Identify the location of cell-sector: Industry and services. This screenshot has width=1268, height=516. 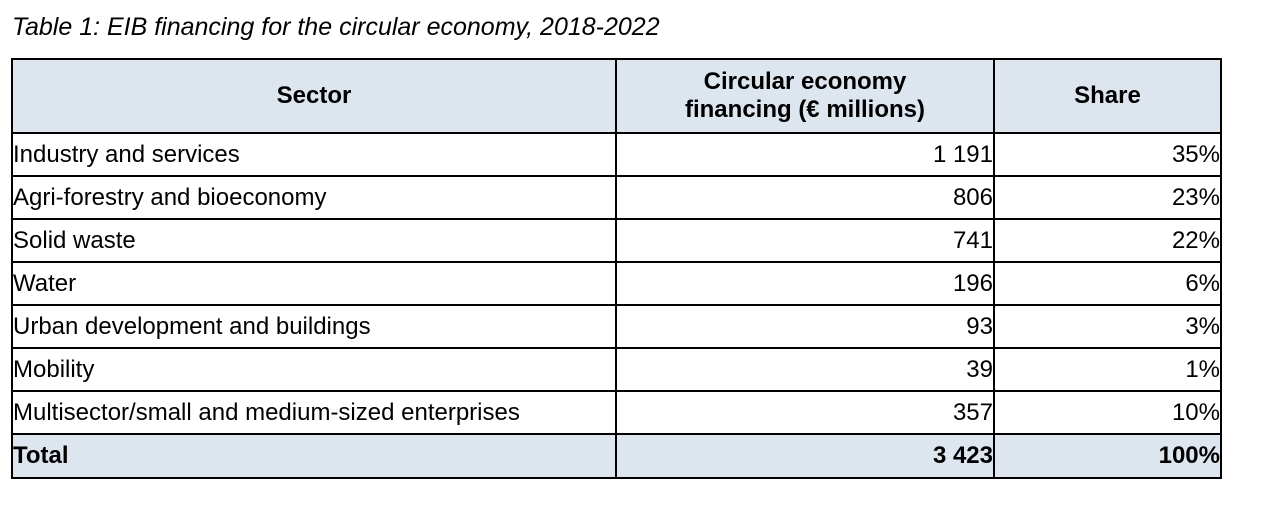
(314, 154).